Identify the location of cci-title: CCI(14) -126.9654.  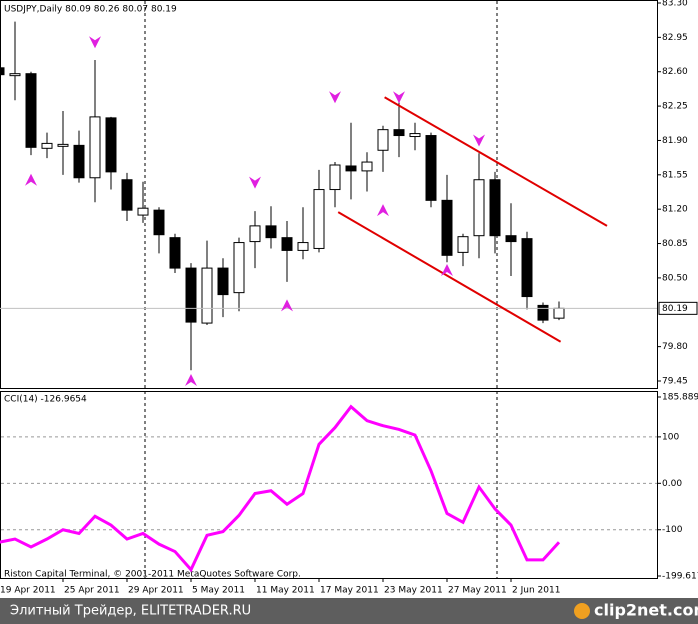
(45, 400).